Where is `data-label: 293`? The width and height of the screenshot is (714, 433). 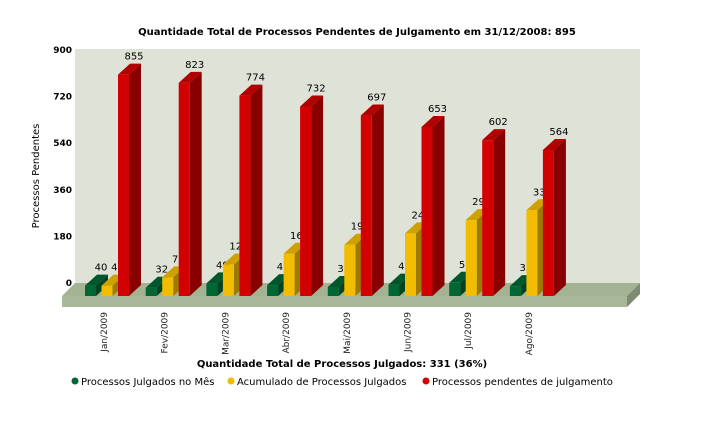 data-label: 293 is located at coordinates (481, 202).